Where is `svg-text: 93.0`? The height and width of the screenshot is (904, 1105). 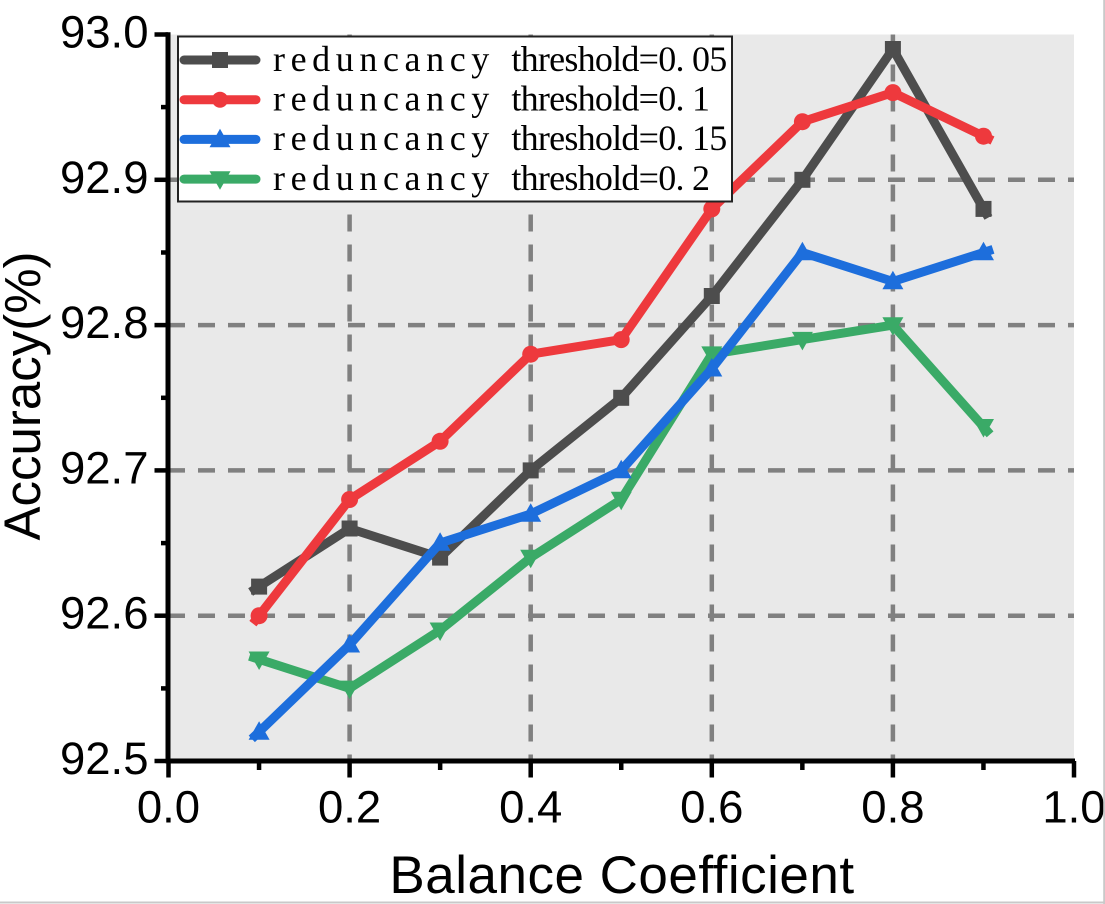 svg-text: 93.0 is located at coordinates (104, 32).